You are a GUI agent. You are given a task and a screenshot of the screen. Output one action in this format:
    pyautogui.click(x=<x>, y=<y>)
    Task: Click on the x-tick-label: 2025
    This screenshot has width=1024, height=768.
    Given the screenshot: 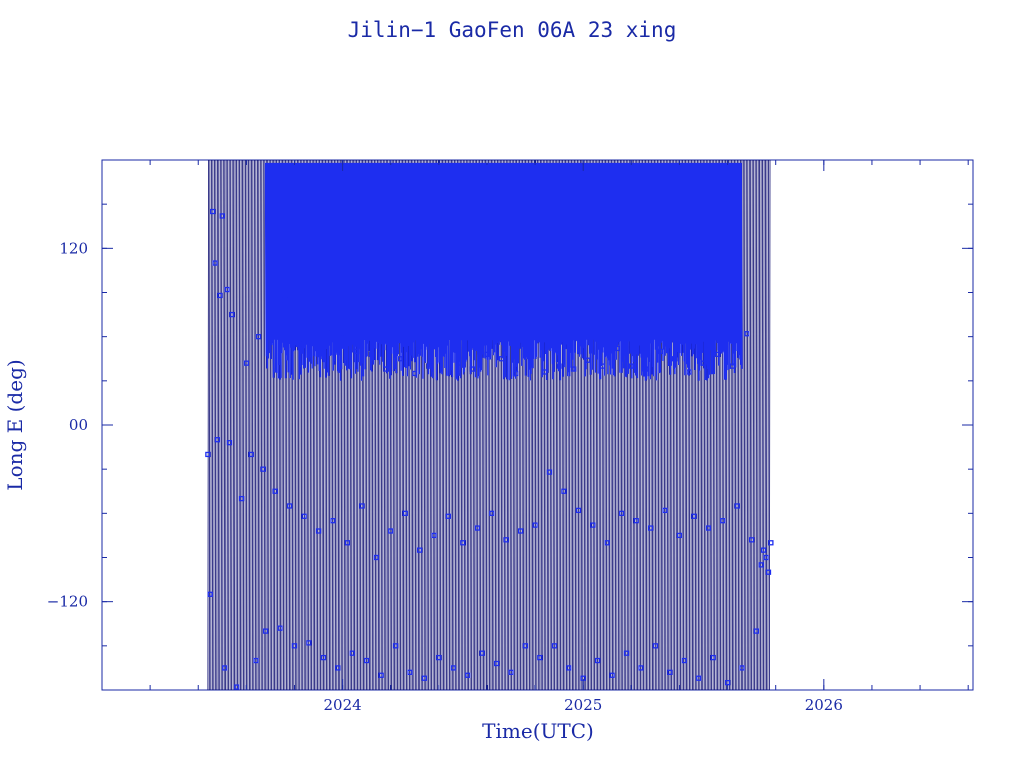 What is the action you would take?
    pyautogui.click(x=583, y=705)
    